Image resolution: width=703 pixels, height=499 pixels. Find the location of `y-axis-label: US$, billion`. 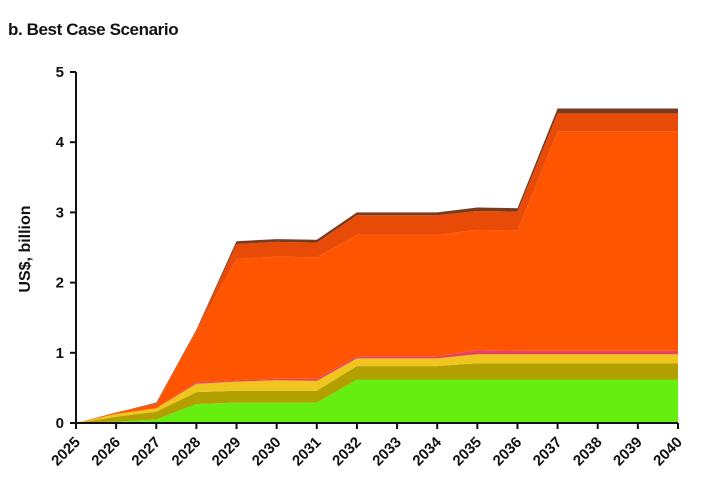

y-axis-label: US$, billion is located at coordinates (25, 248).